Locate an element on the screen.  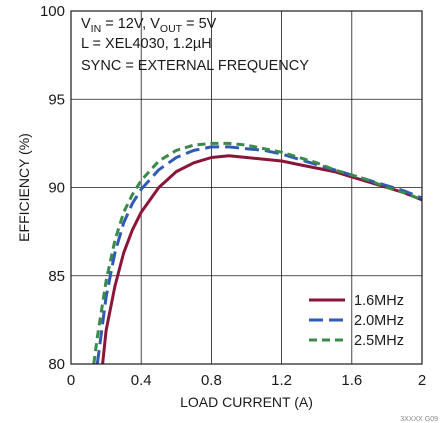
x-tick-label: 1.6 is located at coordinates (351, 380).